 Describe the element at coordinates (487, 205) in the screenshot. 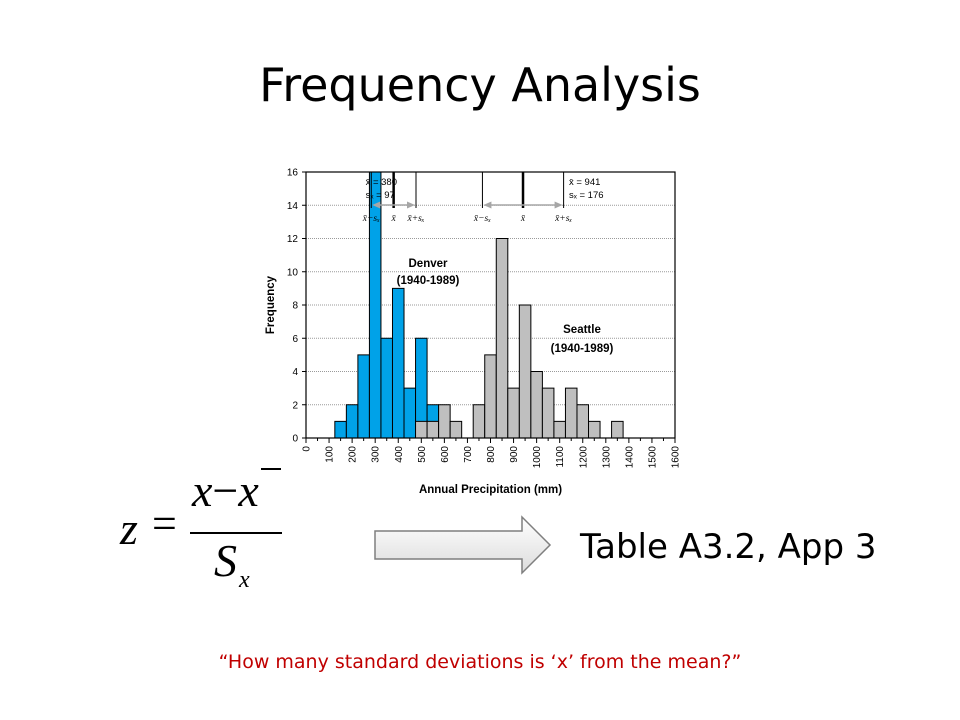

I see `seattle-sd-arrow-left-head` at that location.